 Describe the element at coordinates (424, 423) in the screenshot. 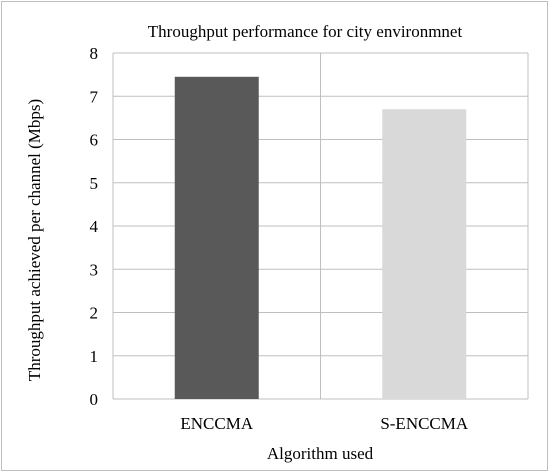

I see `x-tick-label: S-ENCCMA` at that location.